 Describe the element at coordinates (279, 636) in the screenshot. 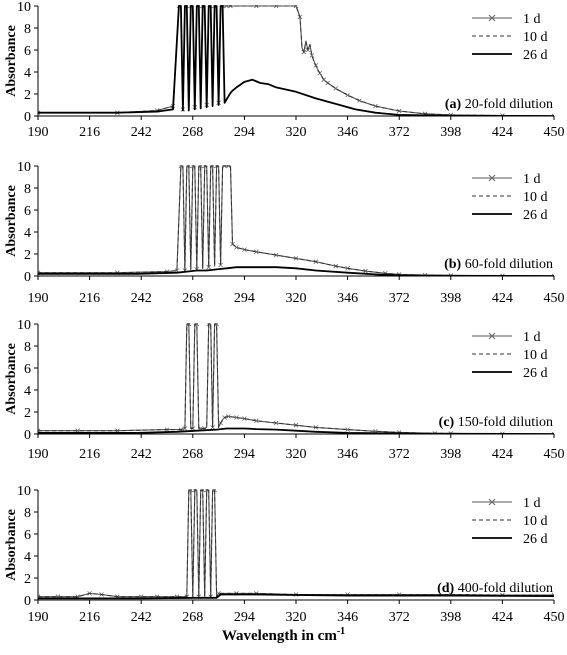

I see `x-axis-title-text: Wavelength in cm` at that location.